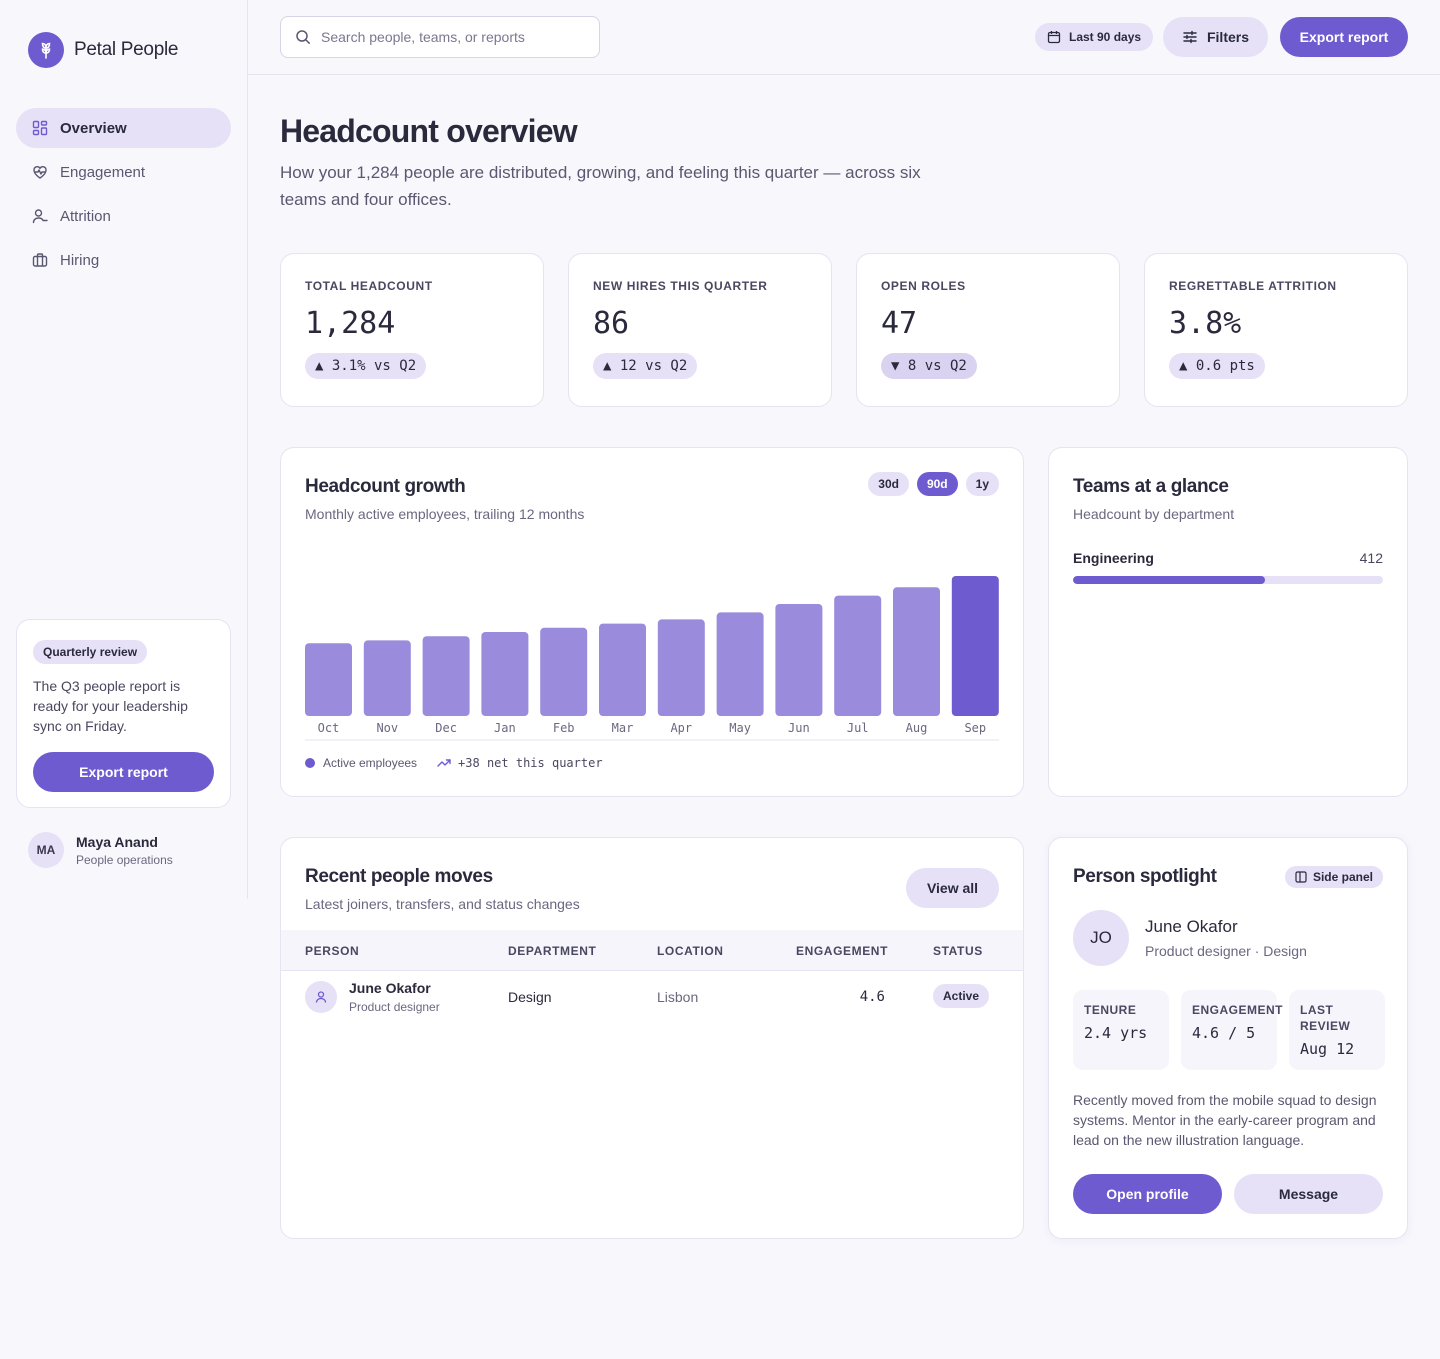 The width and height of the screenshot is (1440, 1359). What do you see at coordinates (124, 449) in the screenshot?
I see `sidebar: Petal People Overview Engagement` at bounding box center [124, 449].